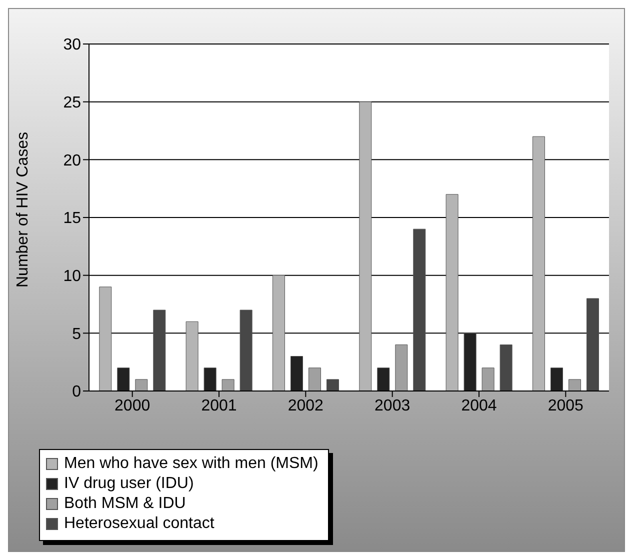 This screenshot has height=558, width=631. I want to click on x-tick-label: 2002, so click(306, 405).